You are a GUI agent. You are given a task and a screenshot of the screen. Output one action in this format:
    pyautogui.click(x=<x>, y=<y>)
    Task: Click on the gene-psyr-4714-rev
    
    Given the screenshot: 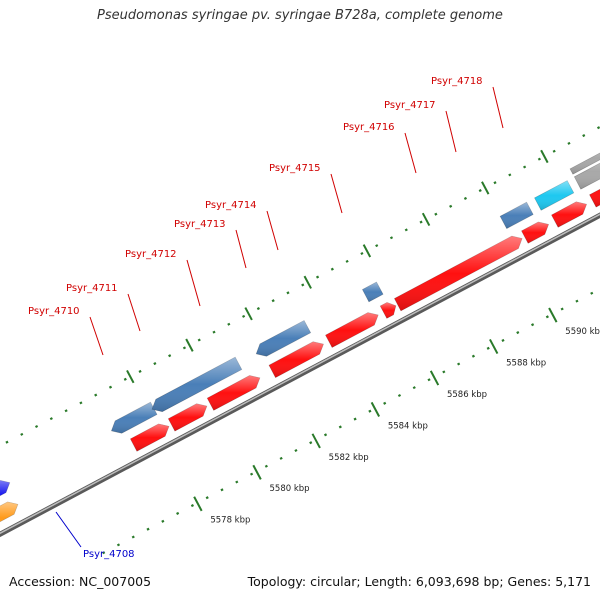 What is the action you would take?
    pyautogui.click(x=372, y=292)
    